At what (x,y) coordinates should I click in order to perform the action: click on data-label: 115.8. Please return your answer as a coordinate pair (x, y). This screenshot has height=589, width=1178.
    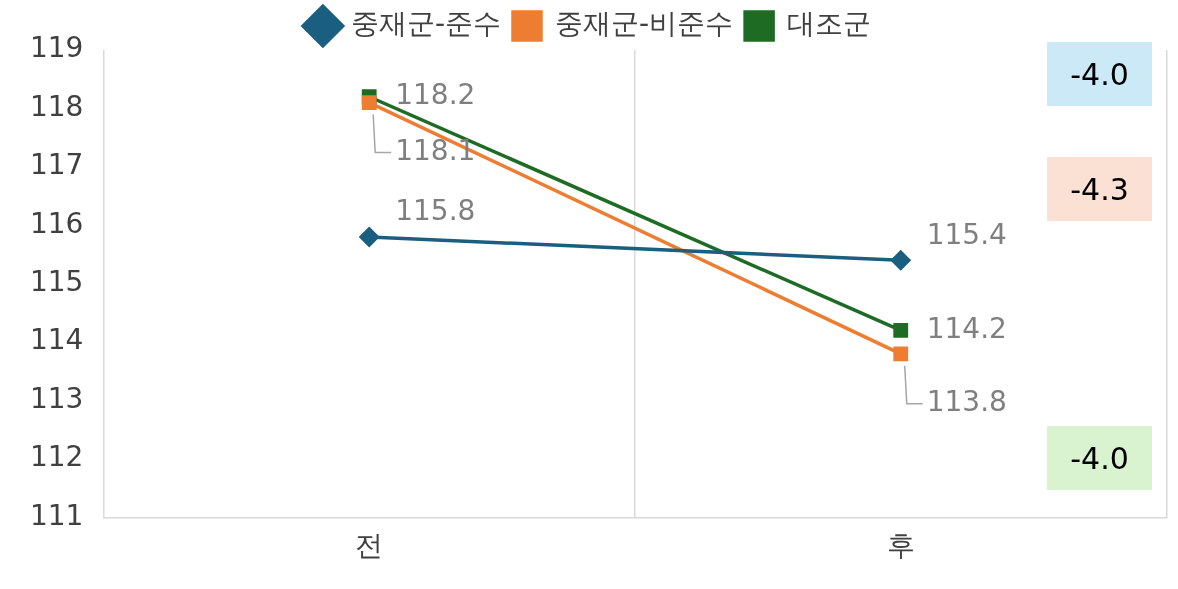
    Looking at the image, I should click on (435, 211).